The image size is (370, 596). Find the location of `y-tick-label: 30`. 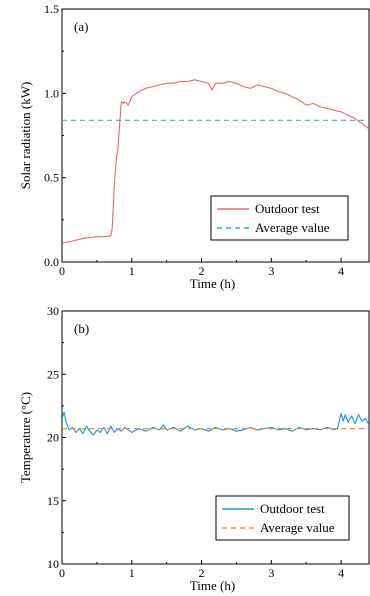

y-tick-label: 30 is located at coordinates (53, 311).